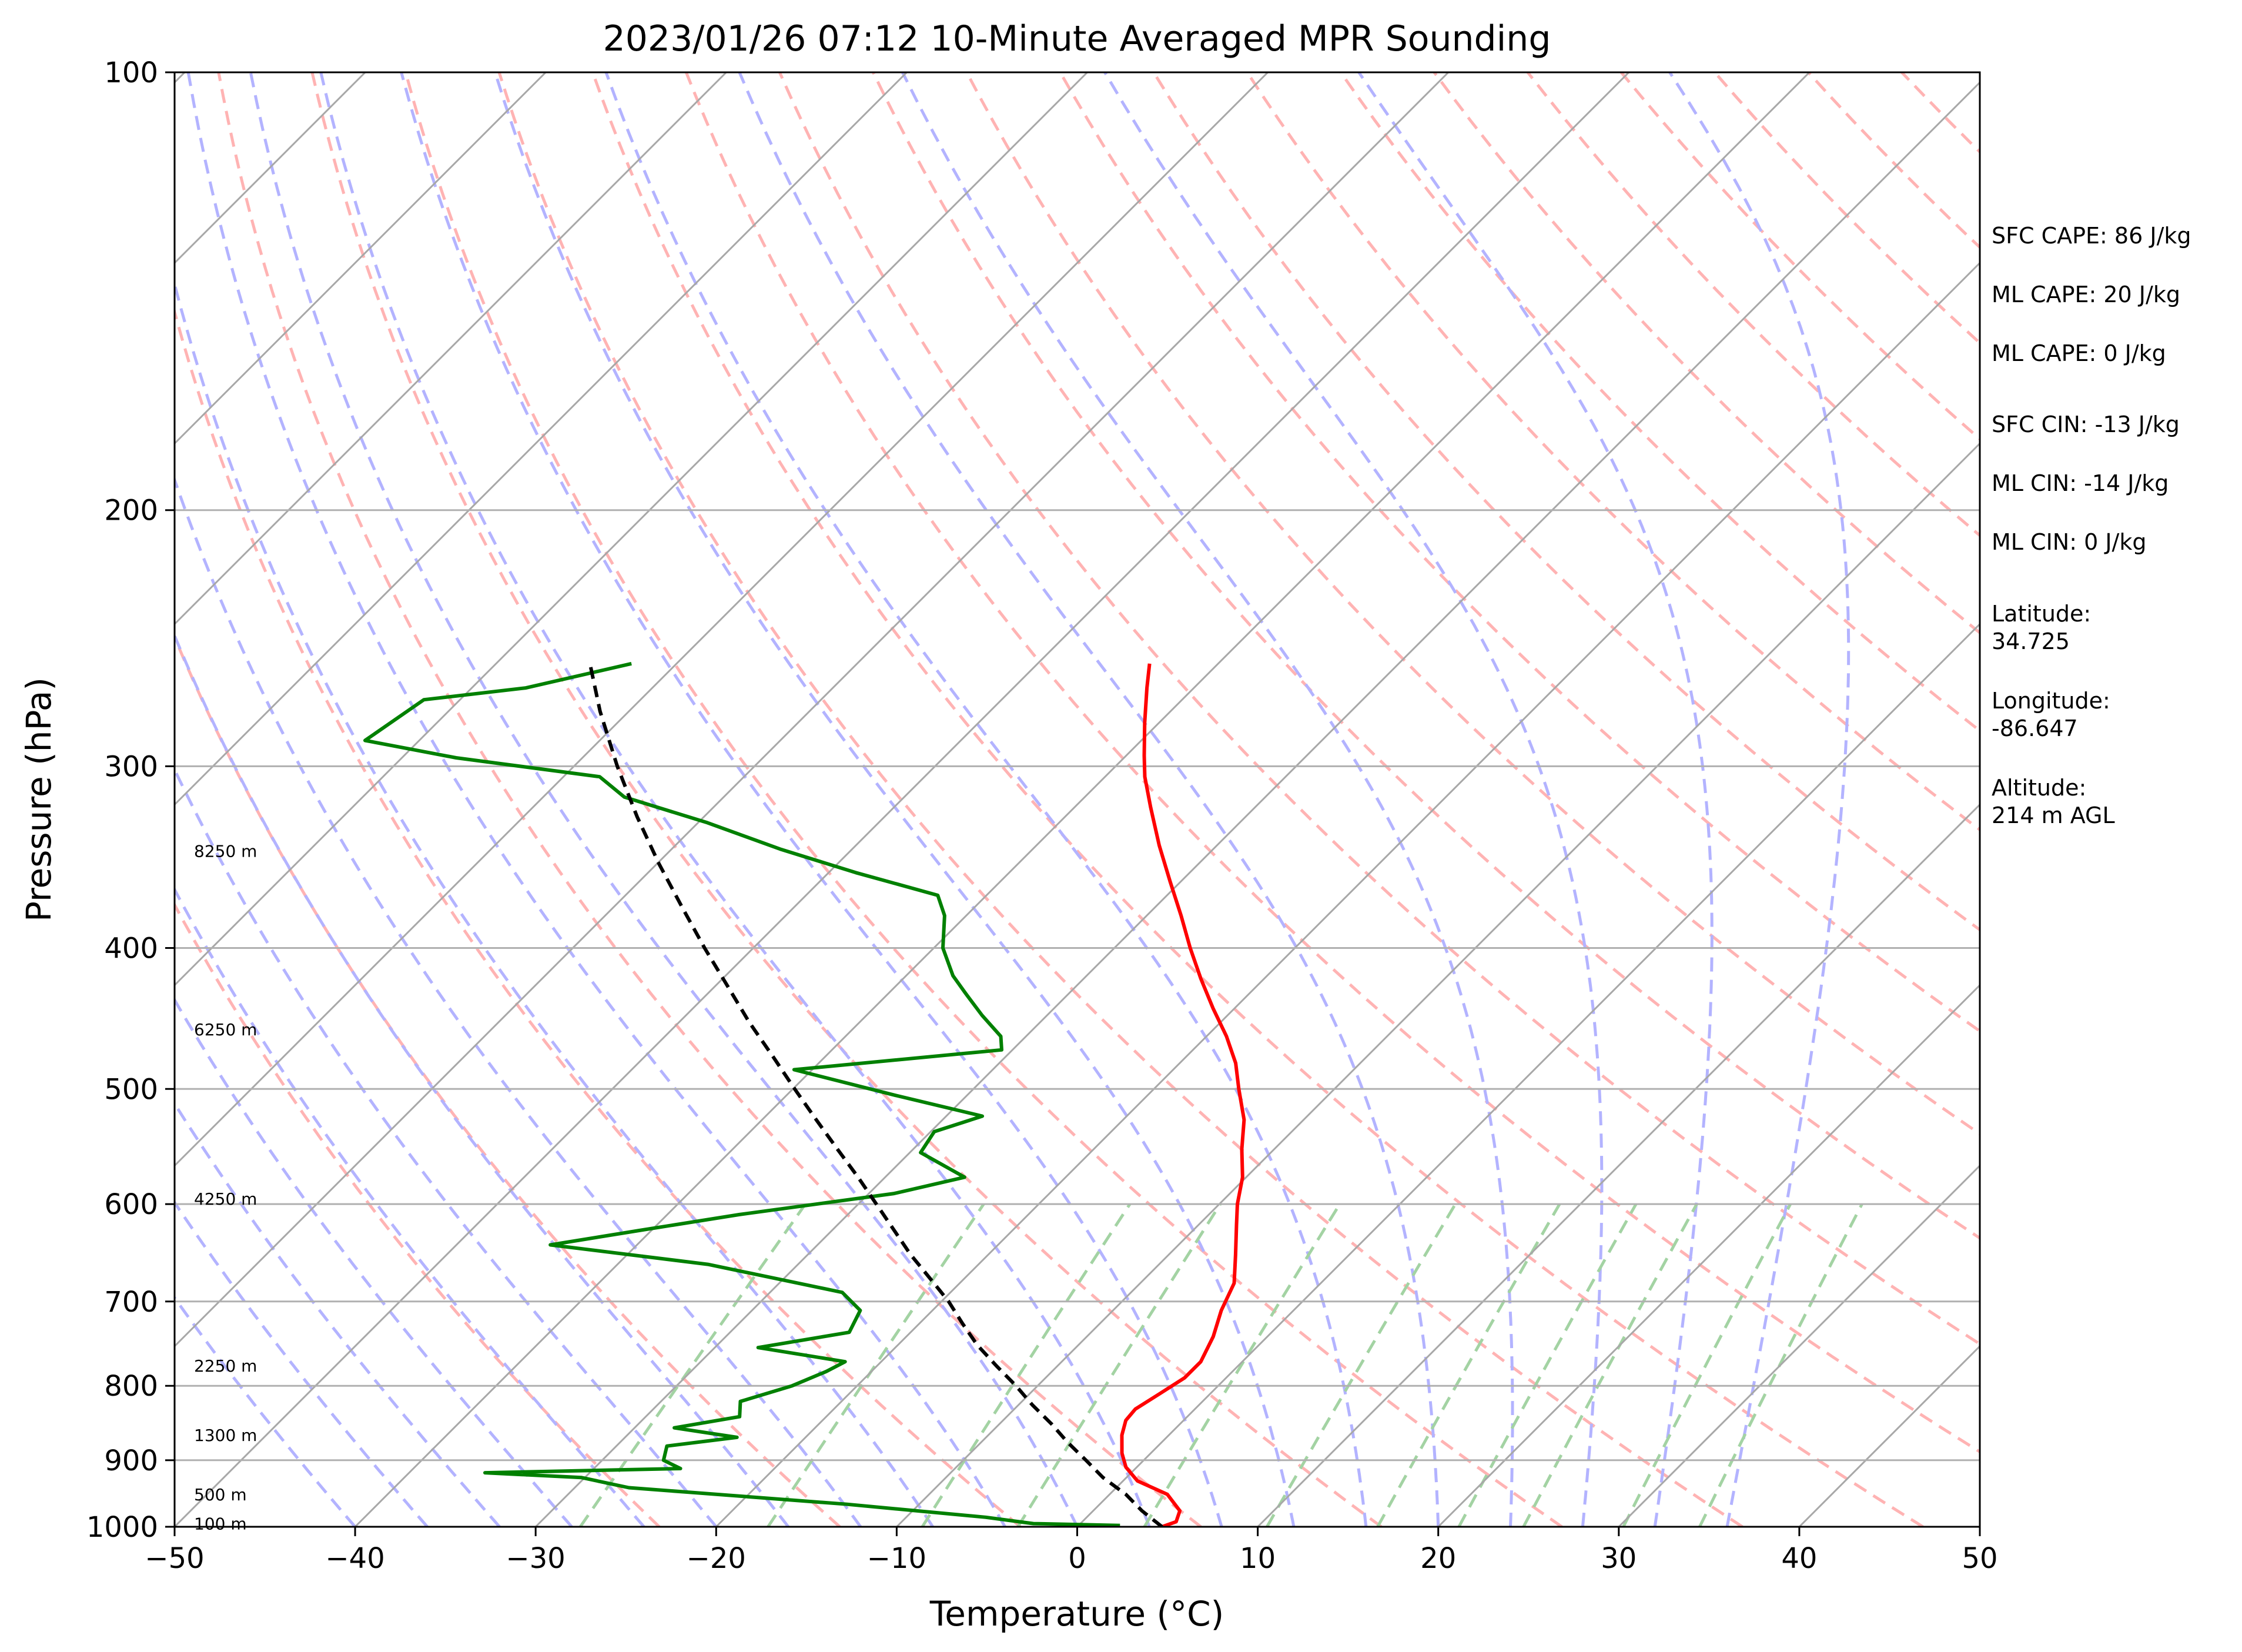 The height and width of the screenshot is (1652, 2242). What do you see at coordinates (2086, 295) in the screenshot?
I see `info-ml-cape: ML CAPE: 20 J/kg` at bounding box center [2086, 295].